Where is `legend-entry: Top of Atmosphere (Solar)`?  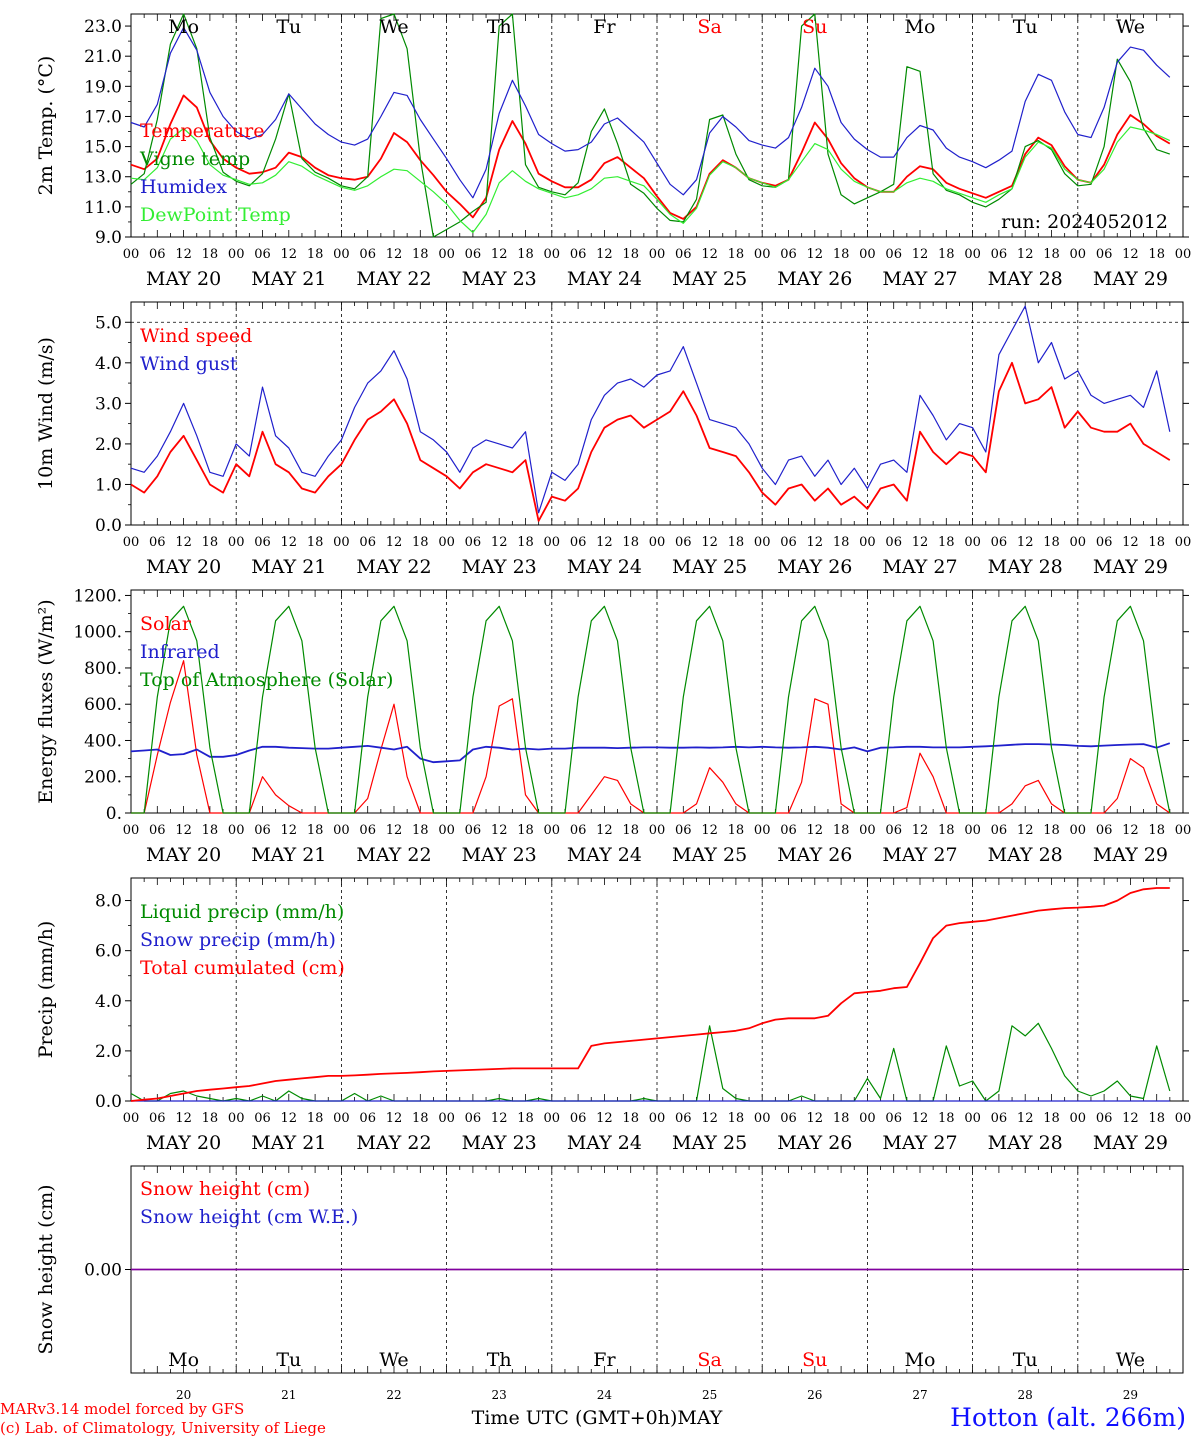 legend-entry: Top of Atmosphere (Solar) is located at coordinates (266, 680).